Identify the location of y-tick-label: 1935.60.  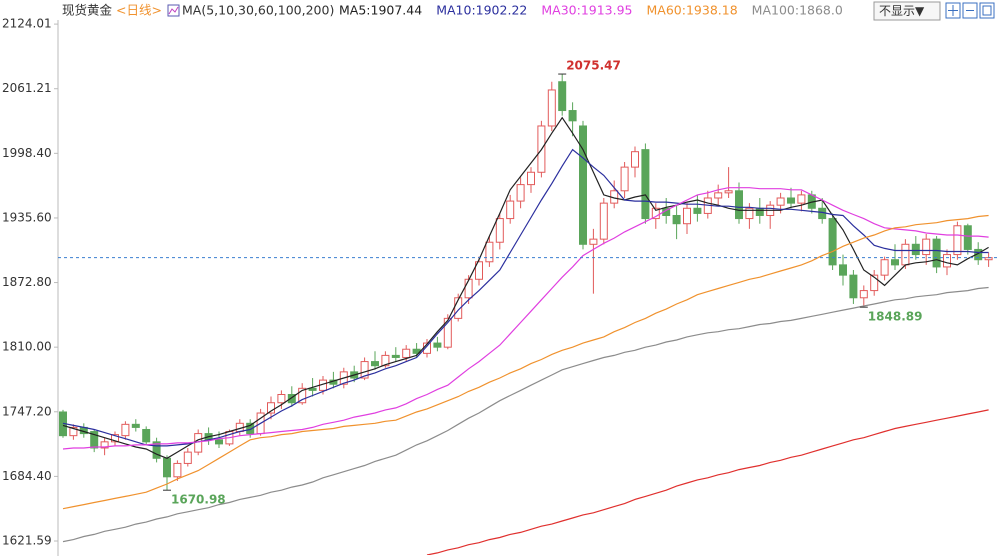
(27, 217).